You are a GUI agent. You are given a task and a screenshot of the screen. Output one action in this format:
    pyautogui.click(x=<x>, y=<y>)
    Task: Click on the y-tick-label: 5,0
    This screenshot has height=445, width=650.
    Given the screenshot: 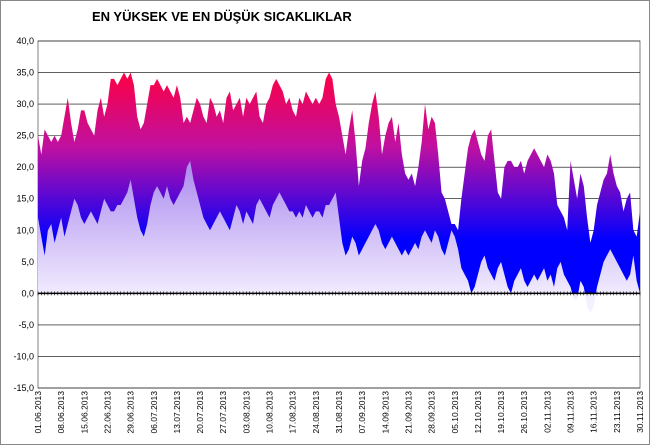 What is the action you would take?
    pyautogui.click(x=27, y=262)
    